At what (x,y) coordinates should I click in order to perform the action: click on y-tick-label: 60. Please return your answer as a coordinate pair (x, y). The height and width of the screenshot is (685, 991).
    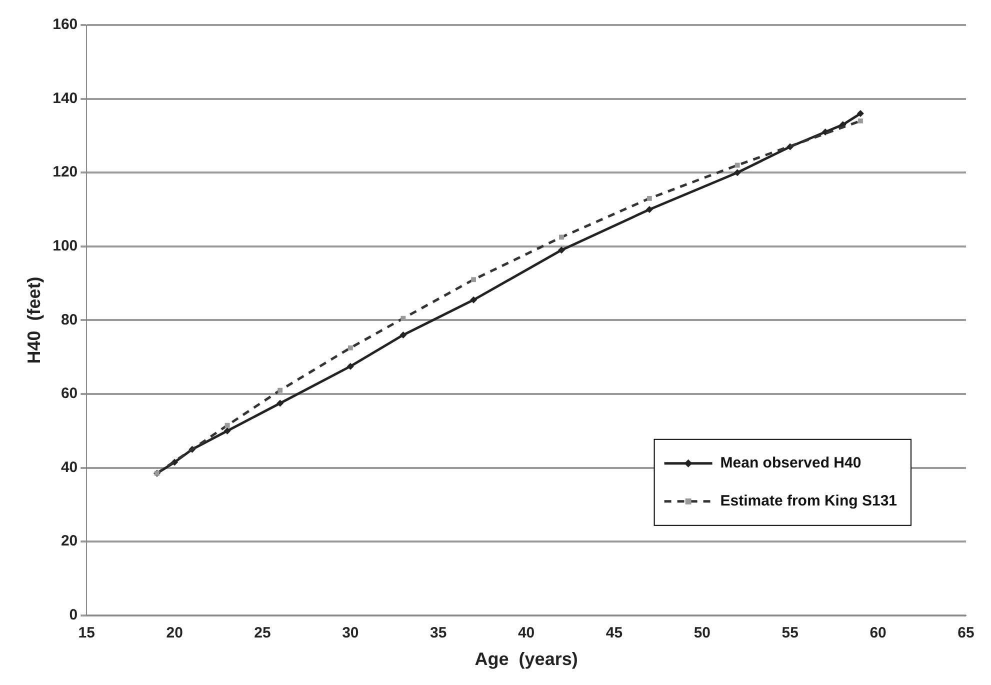
    Looking at the image, I should click on (69, 393).